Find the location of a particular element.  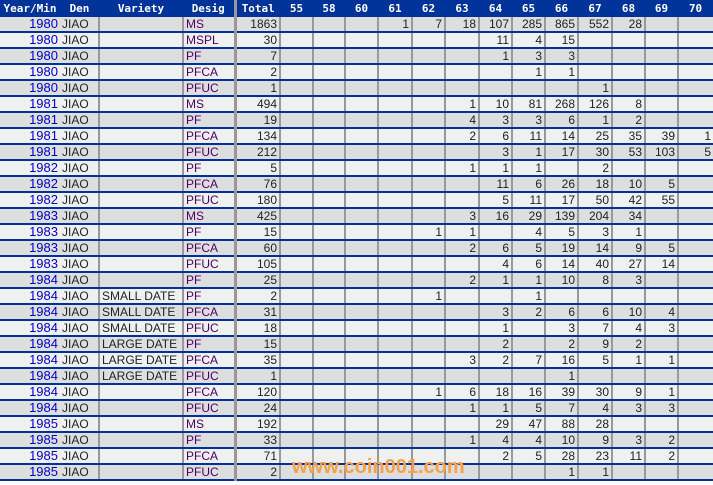

mintage-cell: 1 is located at coordinates (495, 56).